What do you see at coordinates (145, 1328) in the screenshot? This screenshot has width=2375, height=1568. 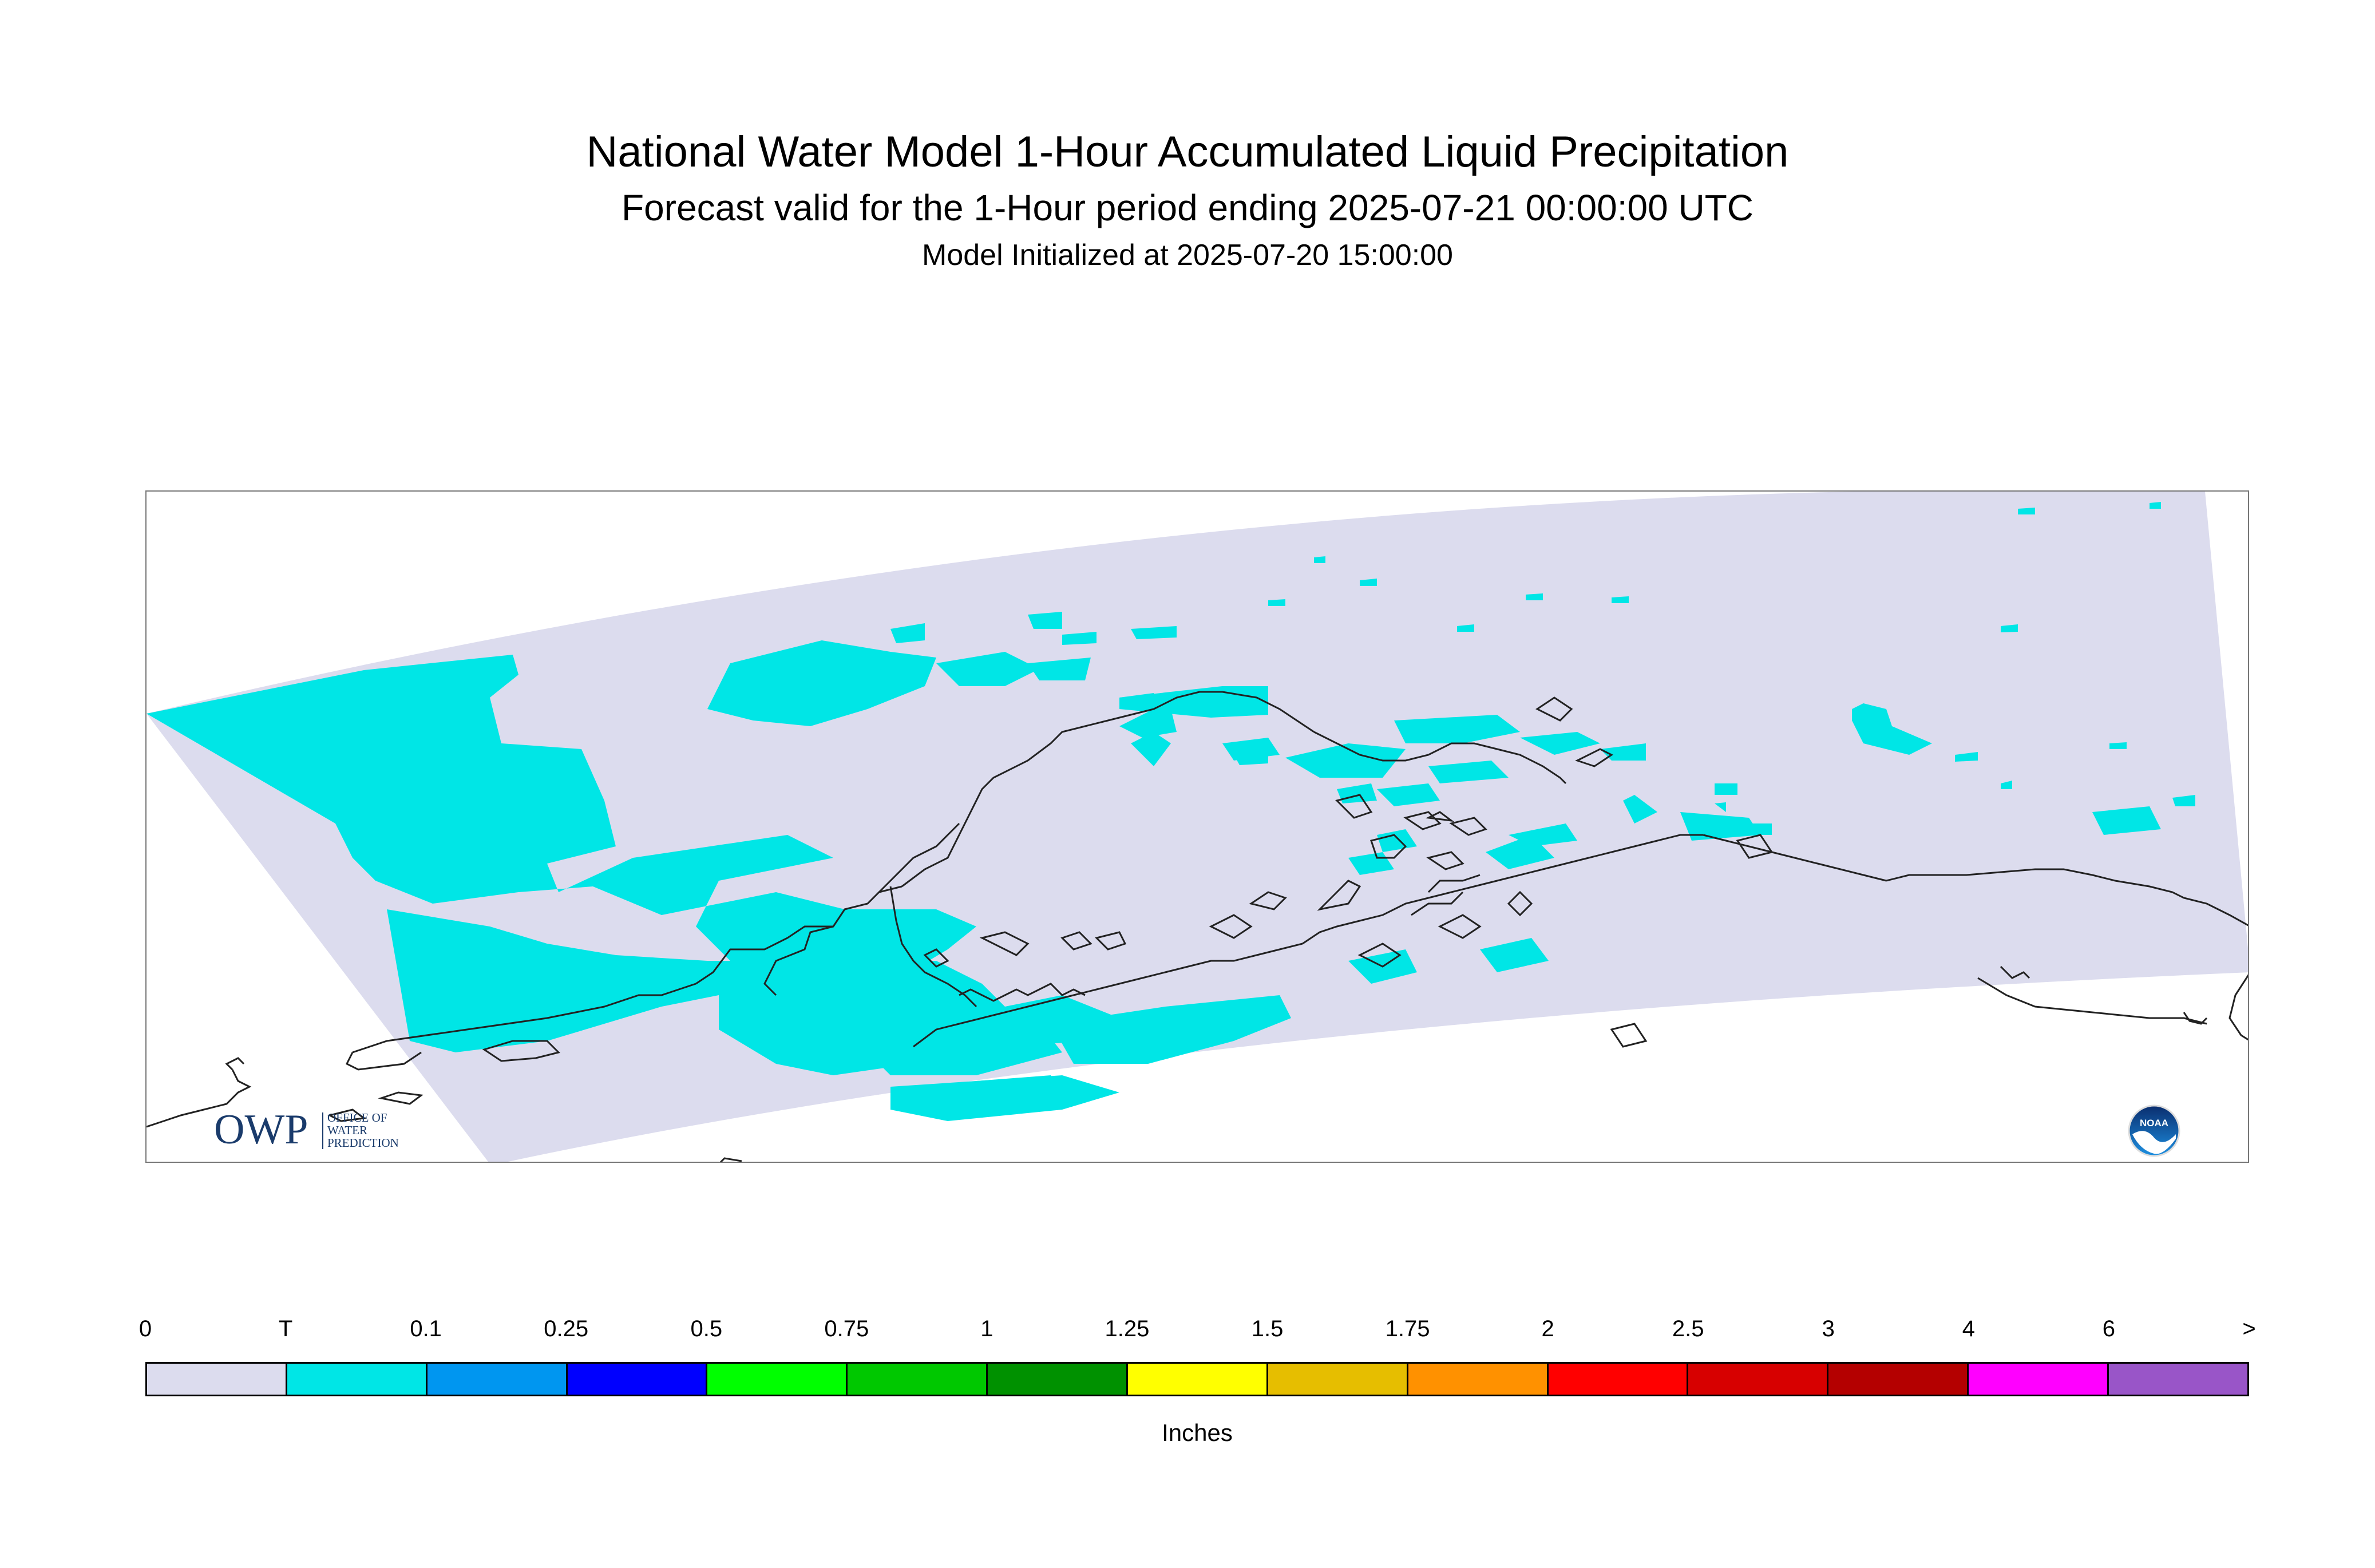 I see `legend-tick-label: 0` at bounding box center [145, 1328].